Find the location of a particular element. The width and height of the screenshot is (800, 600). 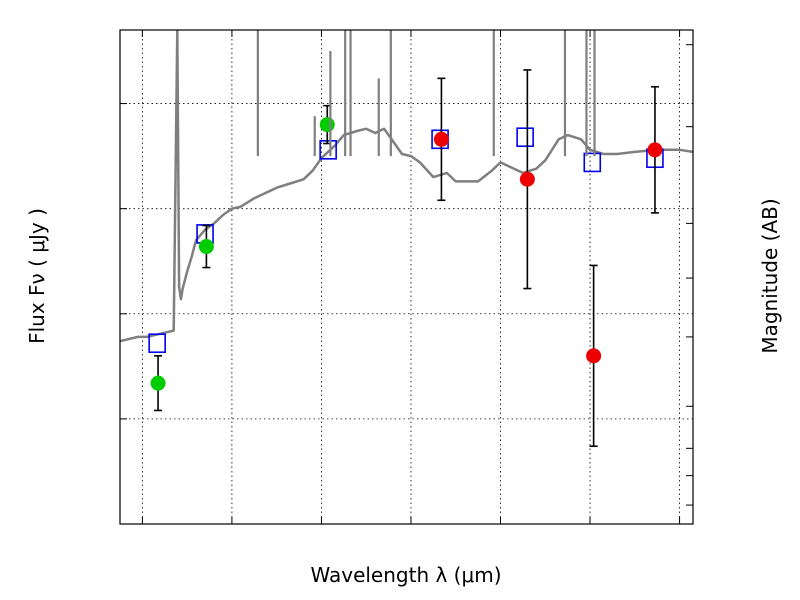

right-axis-label: Magnitude (AB) is located at coordinates (770, 275).